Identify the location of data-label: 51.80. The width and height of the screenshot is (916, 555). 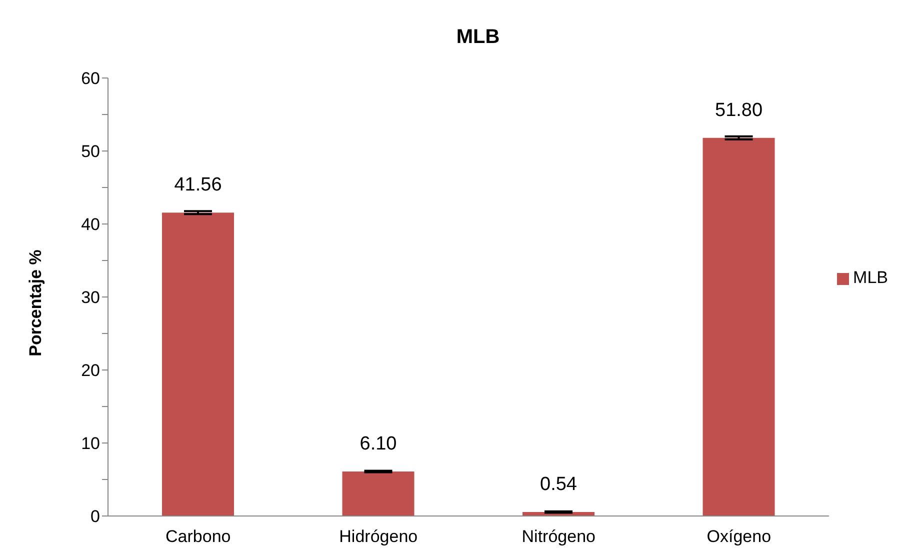
(739, 110).